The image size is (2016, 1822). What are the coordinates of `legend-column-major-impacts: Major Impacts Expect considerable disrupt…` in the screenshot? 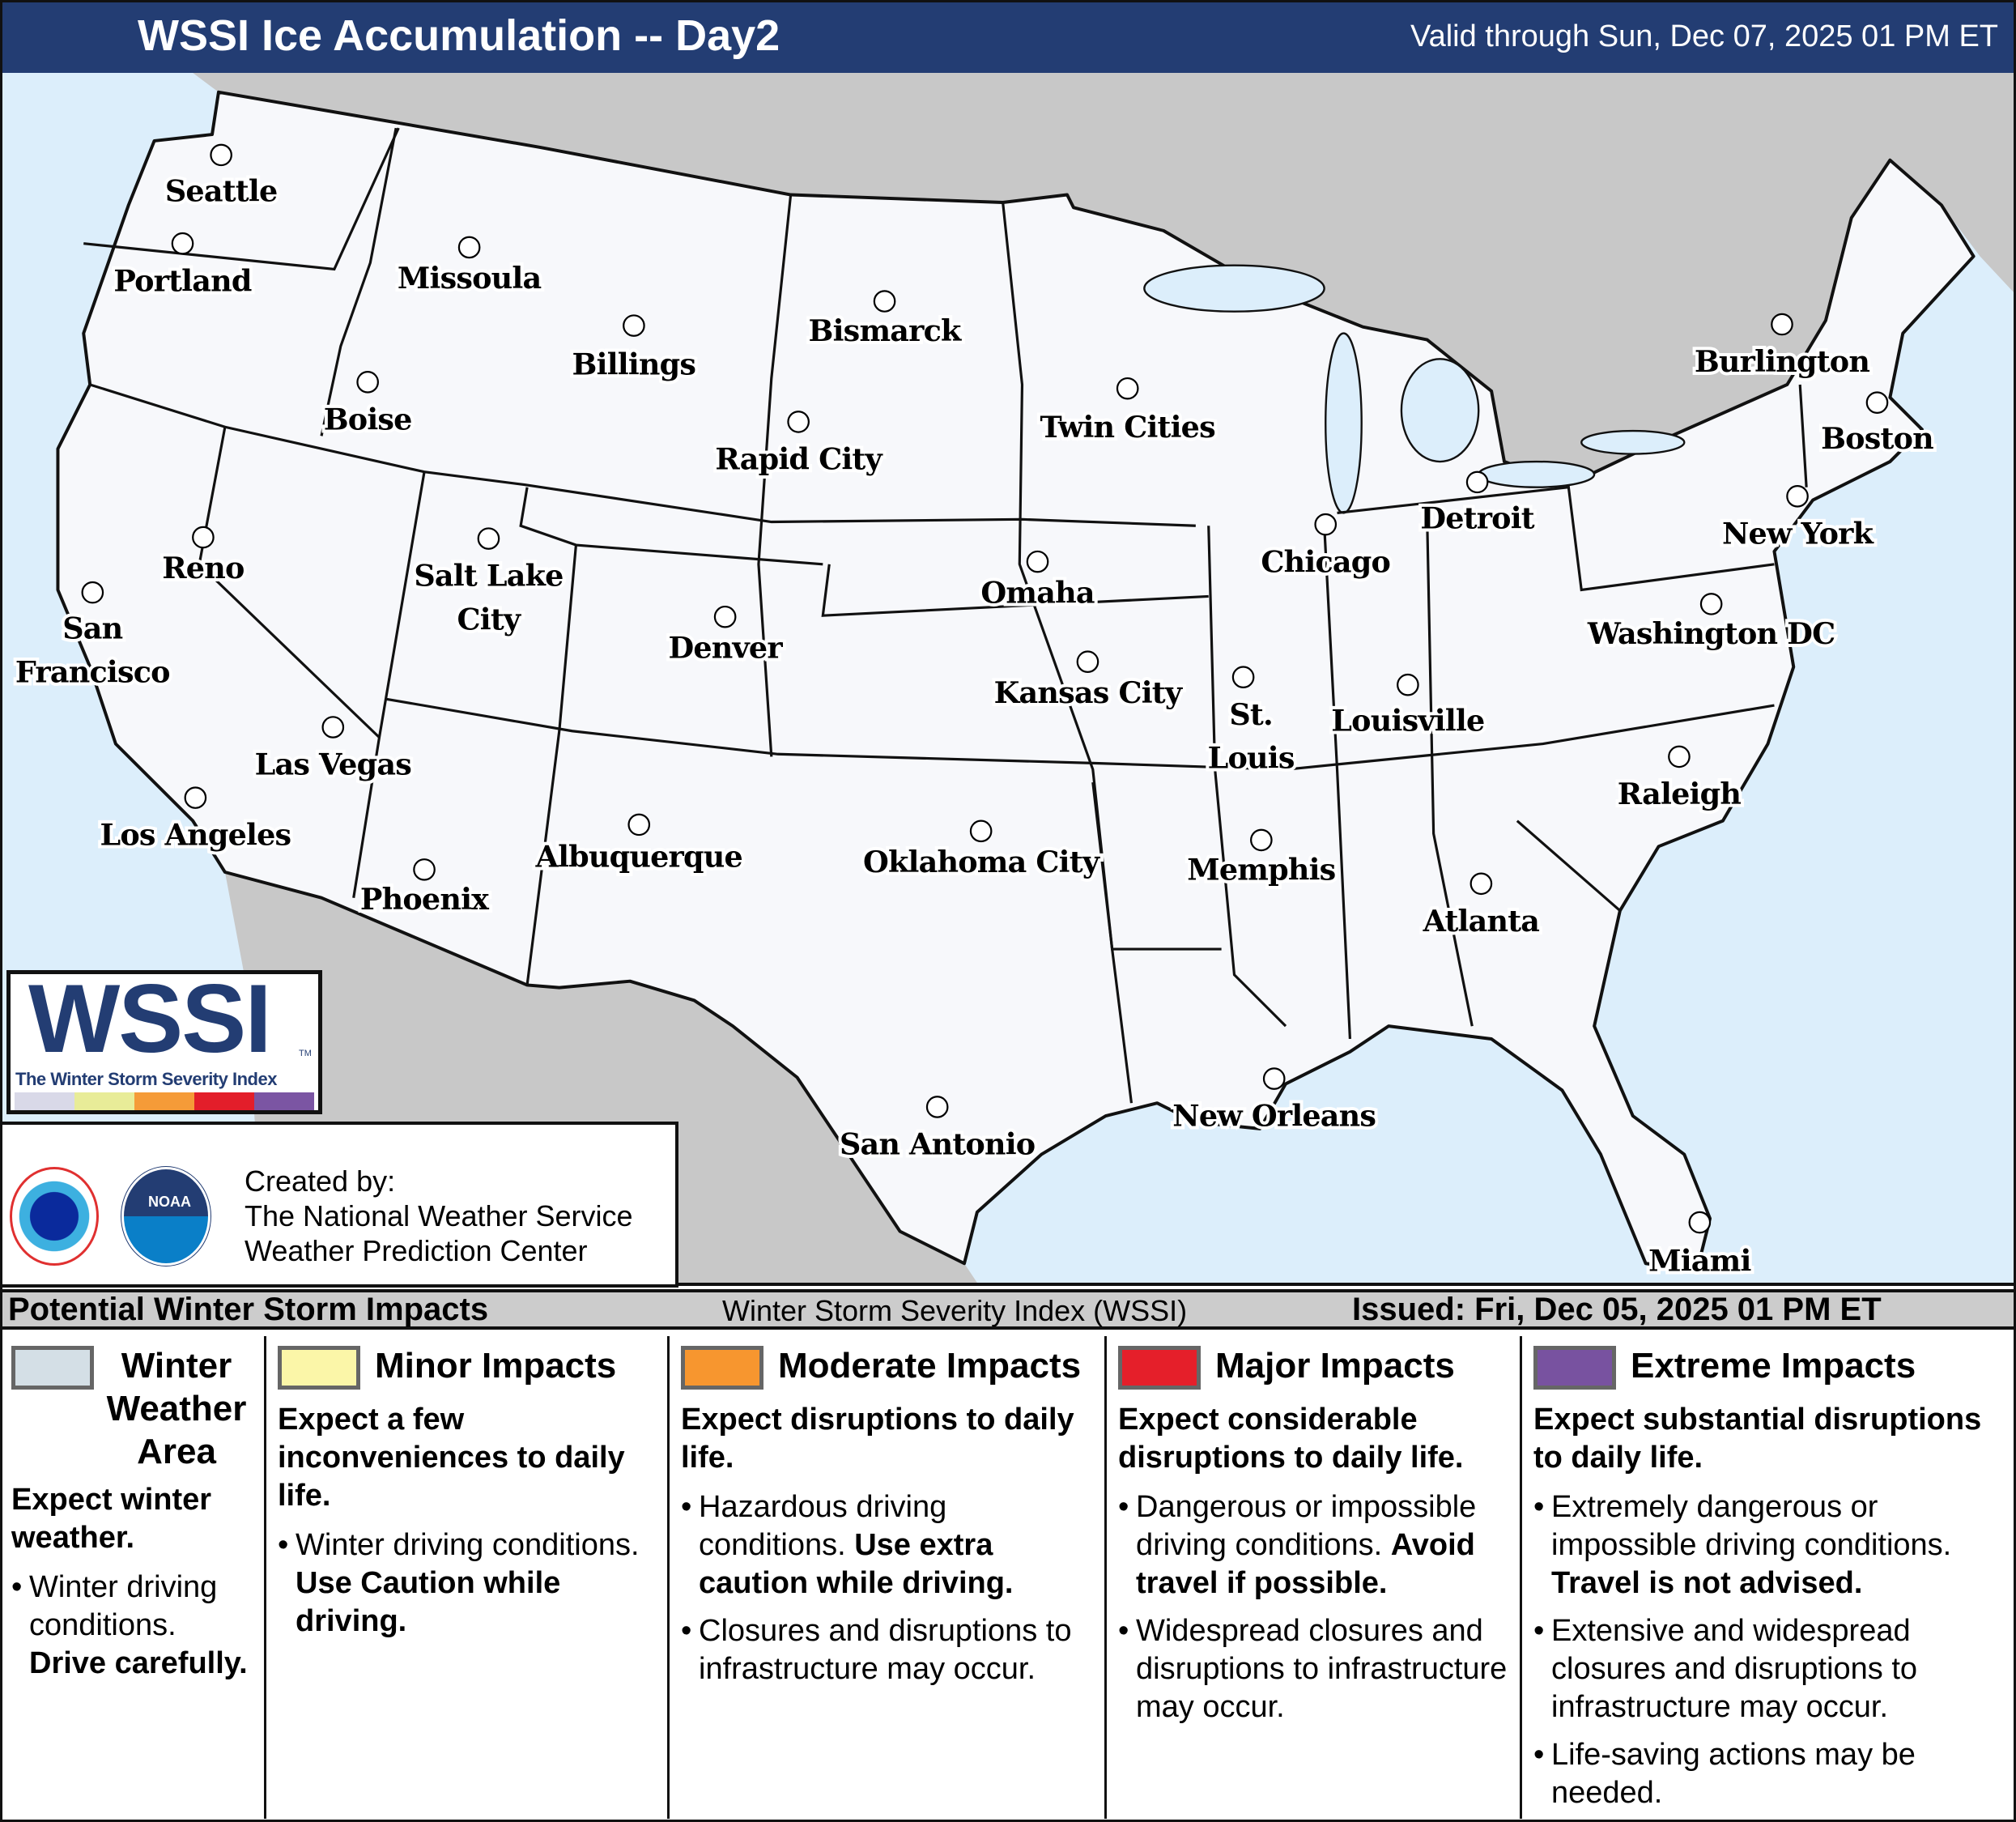 It's located at (1314, 1578).